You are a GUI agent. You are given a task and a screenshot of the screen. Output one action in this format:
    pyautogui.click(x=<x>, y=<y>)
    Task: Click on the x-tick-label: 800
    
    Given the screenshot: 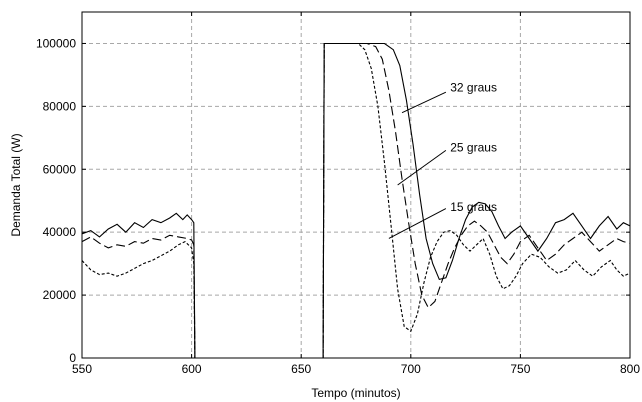 What is the action you would take?
    pyautogui.click(x=630, y=369)
    